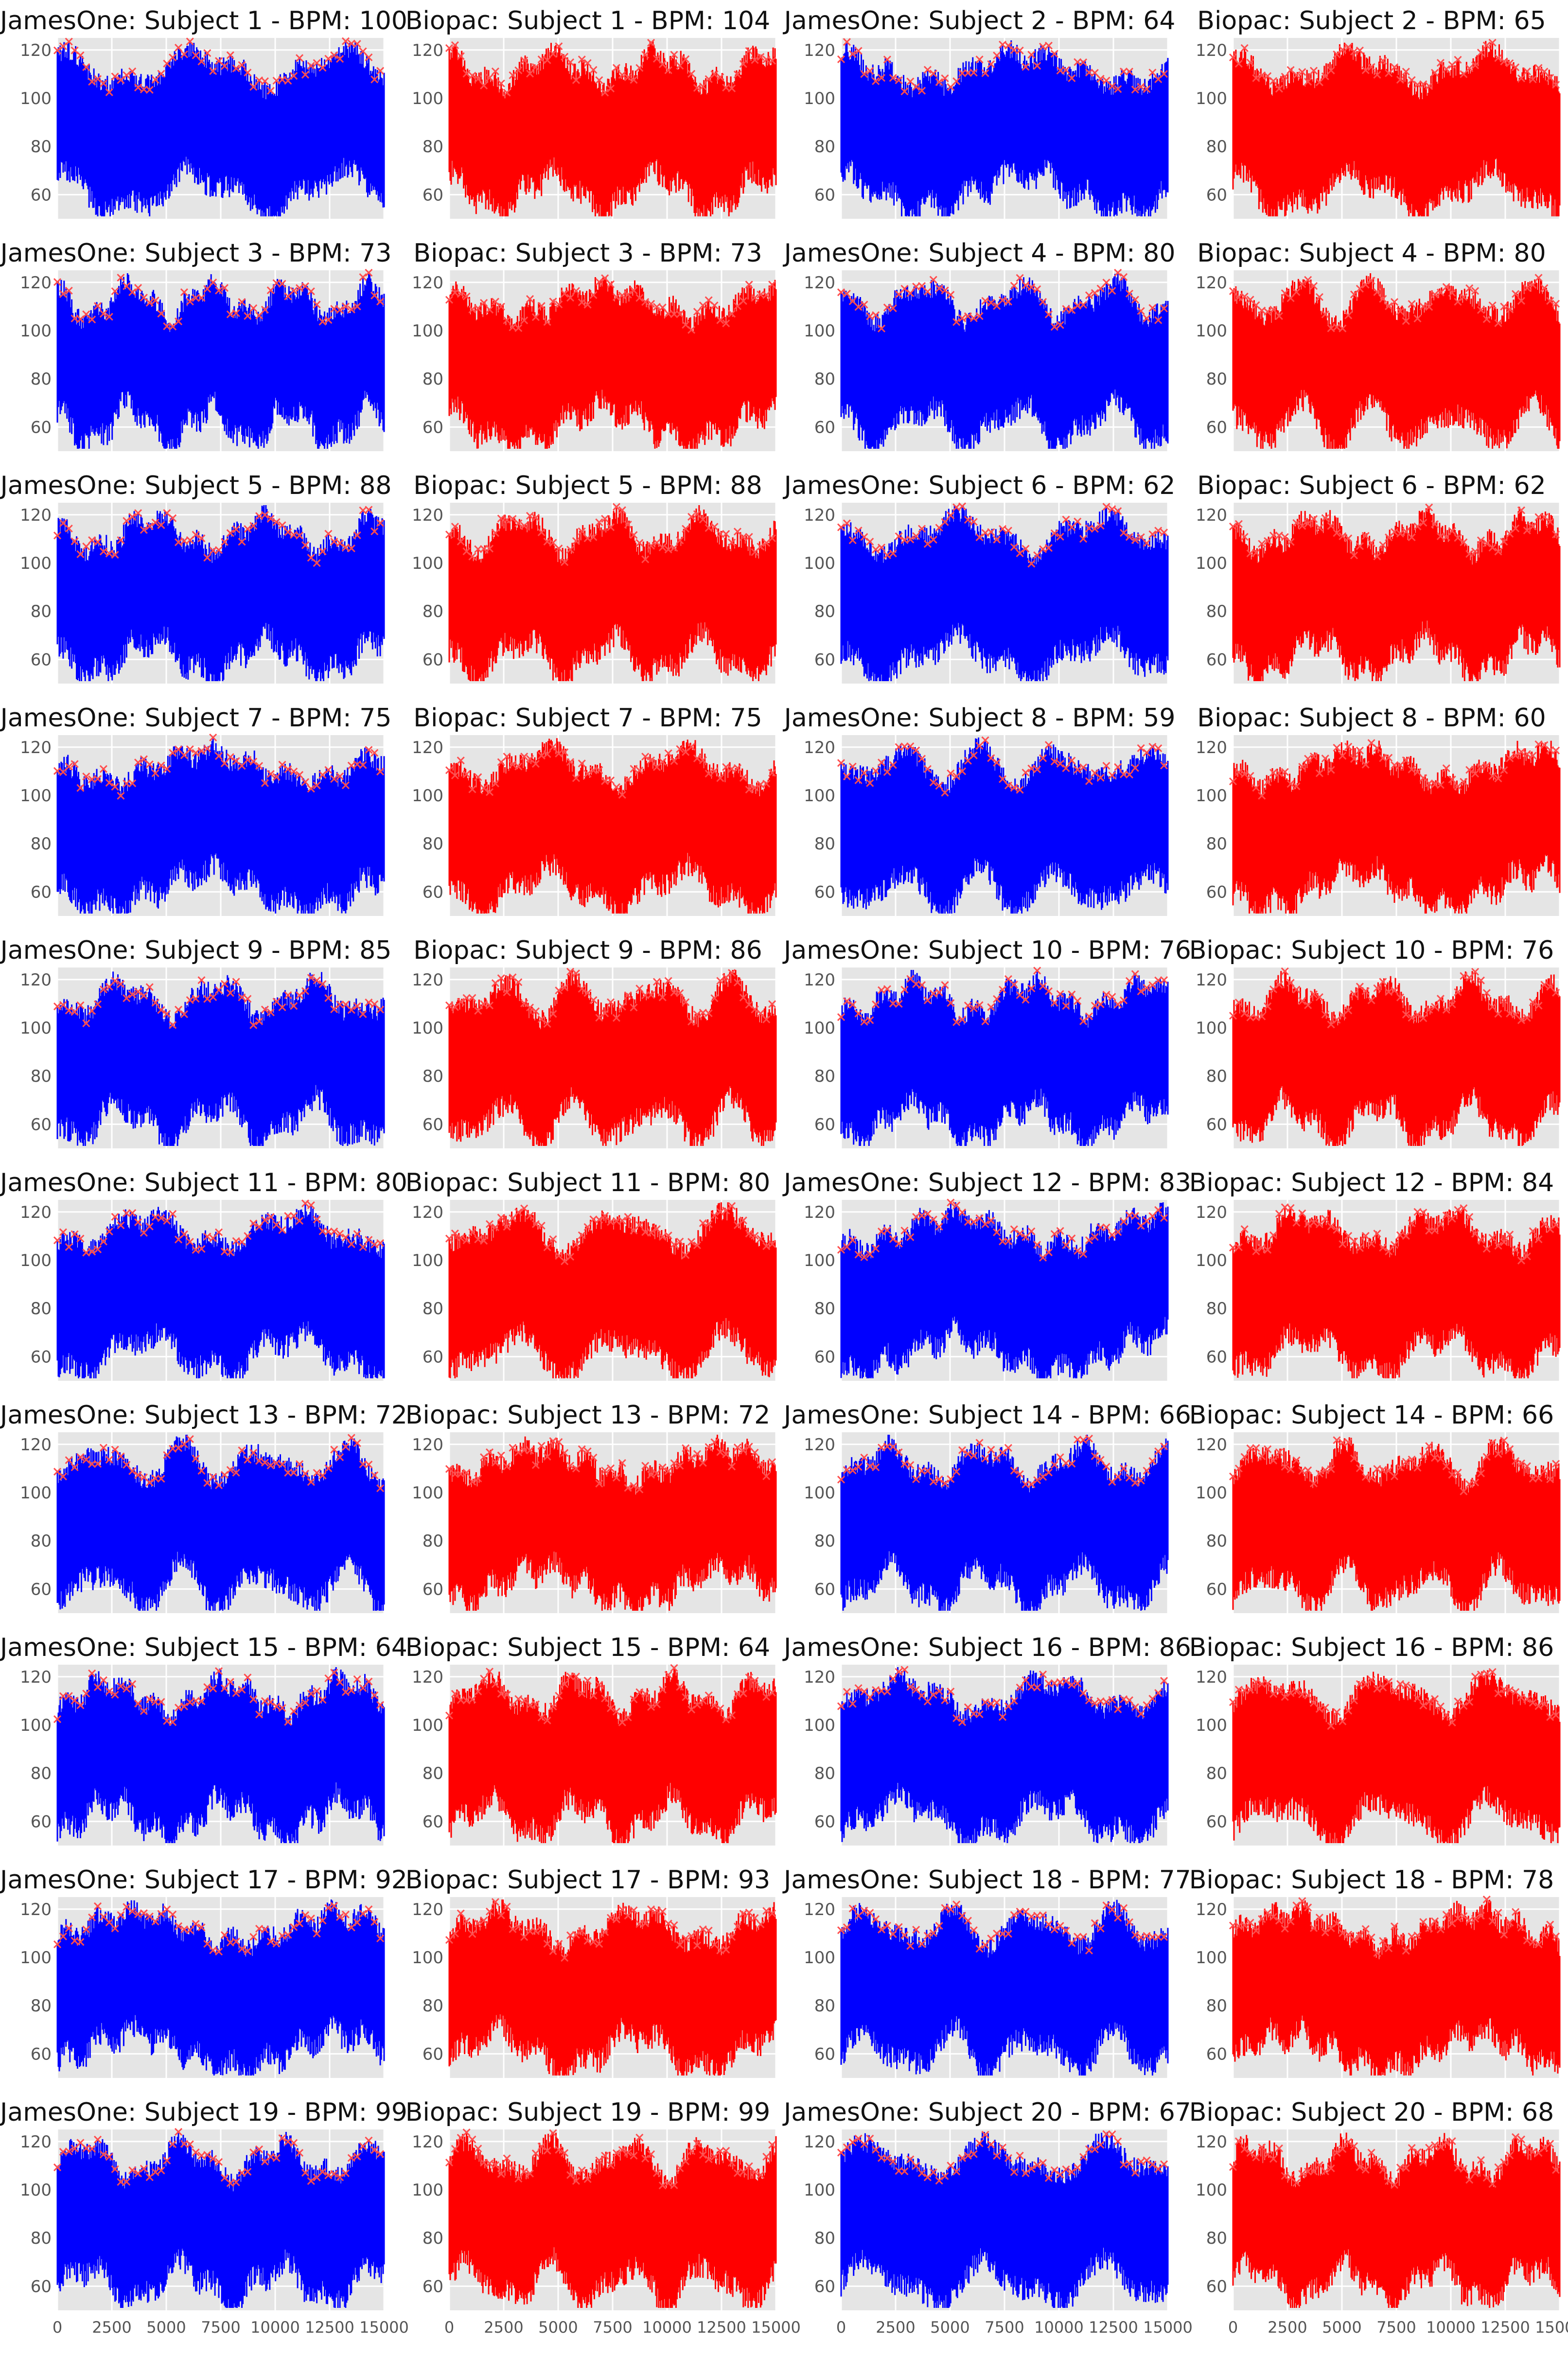 This screenshot has height=2357, width=1568. What do you see at coordinates (220, 1058) in the screenshot?
I see `signal-trace` at bounding box center [220, 1058].